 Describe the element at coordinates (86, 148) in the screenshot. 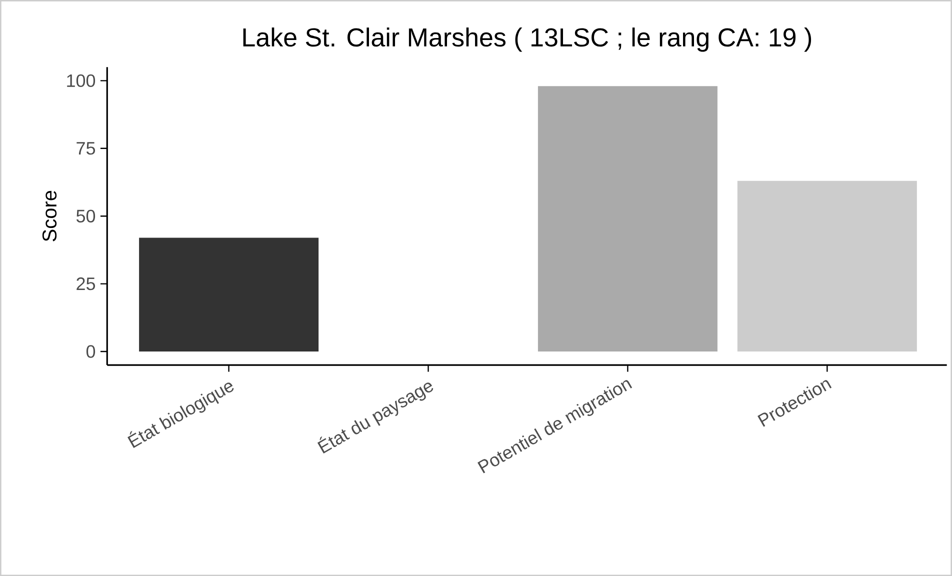

I see `y-tick-label: 75` at that location.